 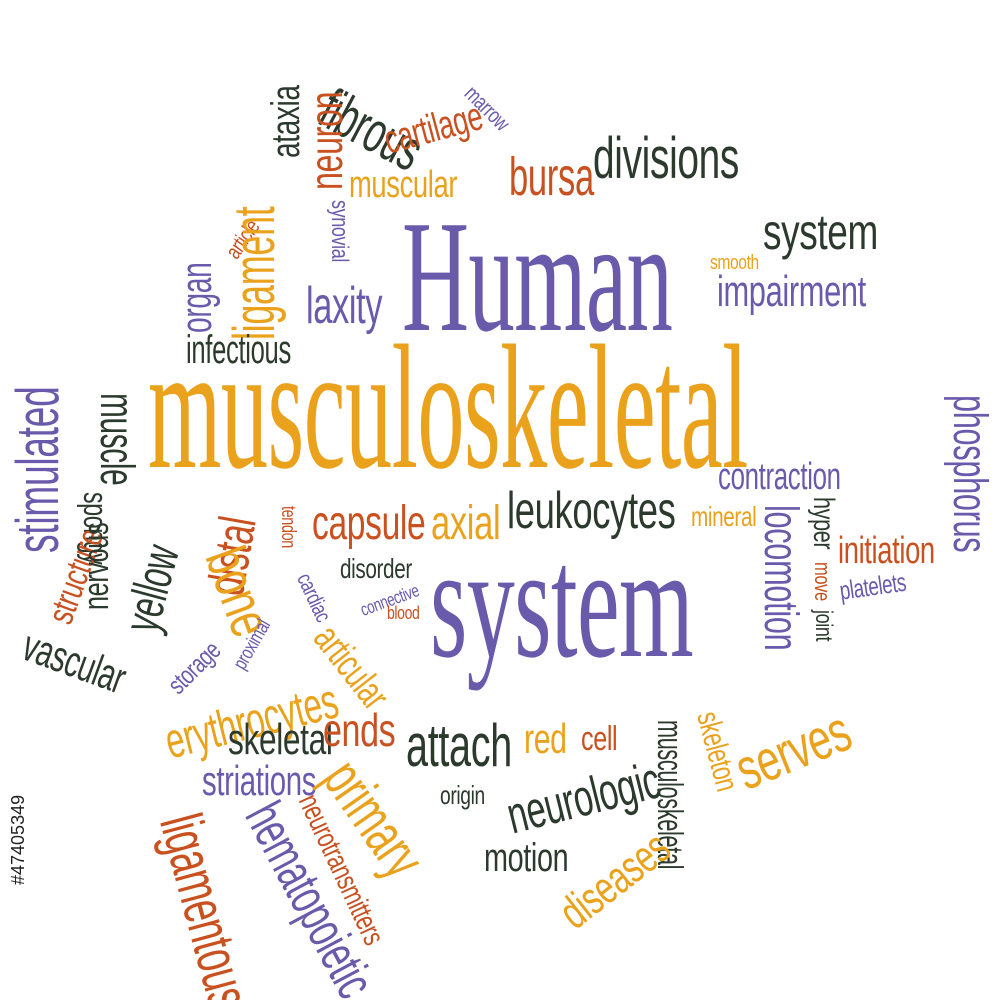 What do you see at coordinates (823, 626) in the screenshot?
I see `word-joint: joint` at bounding box center [823, 626].